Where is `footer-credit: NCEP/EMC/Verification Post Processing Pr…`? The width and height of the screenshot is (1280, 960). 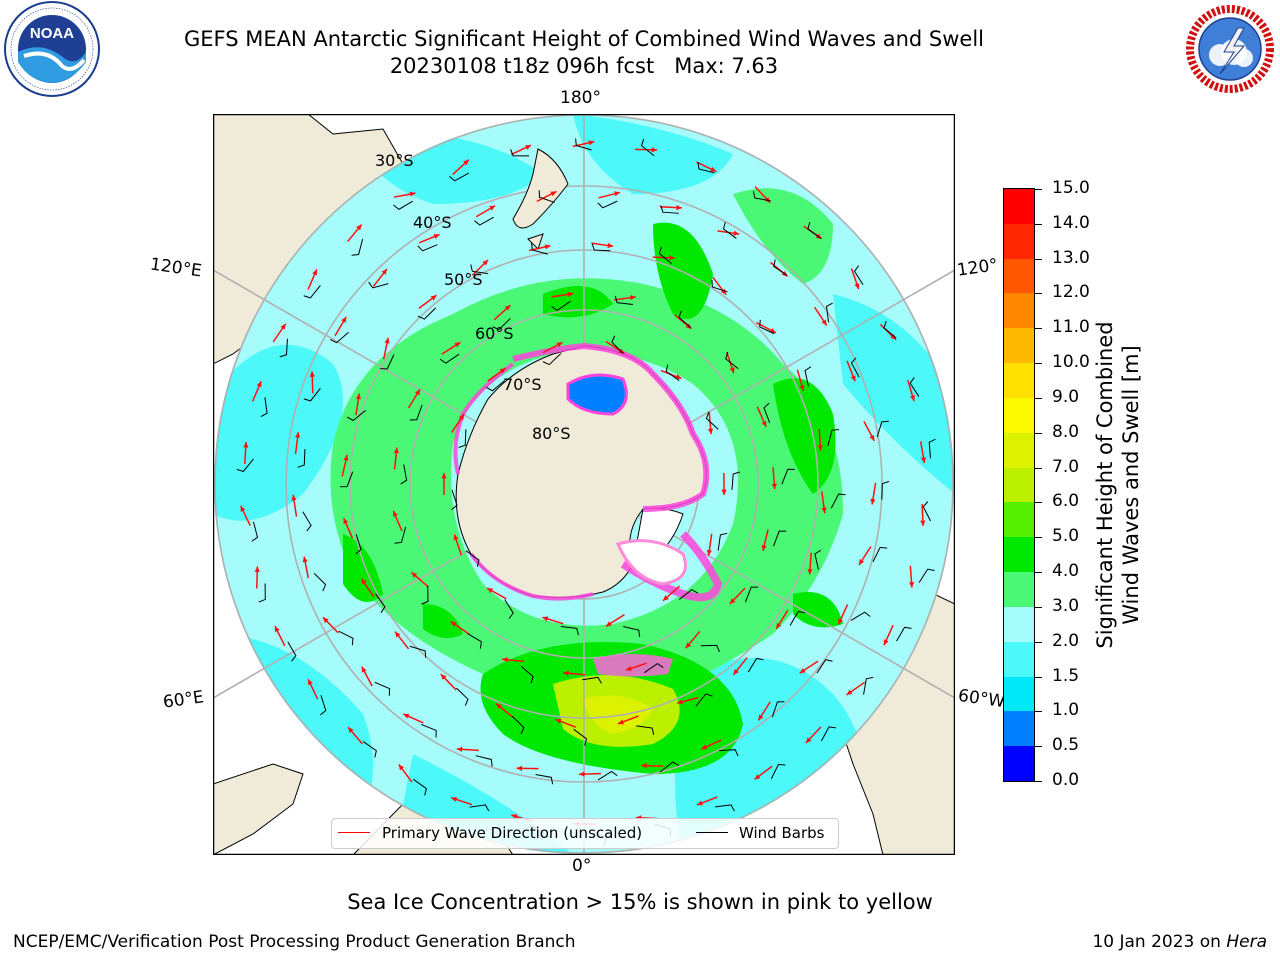 footer-credit: NCEP/EMC/Verification Post Processing Pr… is located at coordinates (294, 942).